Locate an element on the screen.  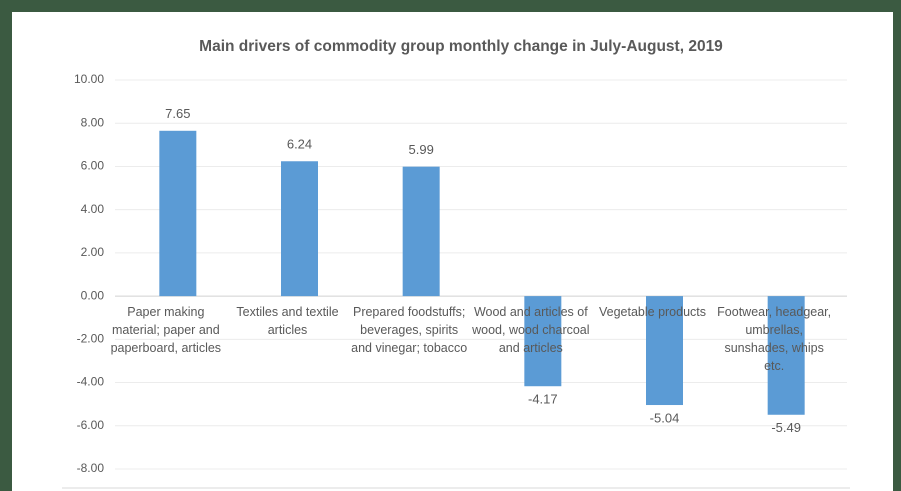
y-tick-label: 0.00 is located at coordinates (93, 295).